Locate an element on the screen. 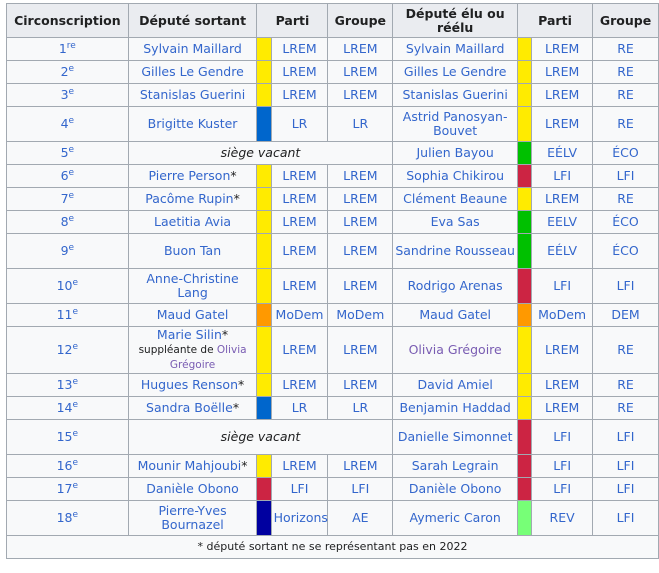  depute-sortant-link: Stanislas Guerini is located at coordinates (192, 94).